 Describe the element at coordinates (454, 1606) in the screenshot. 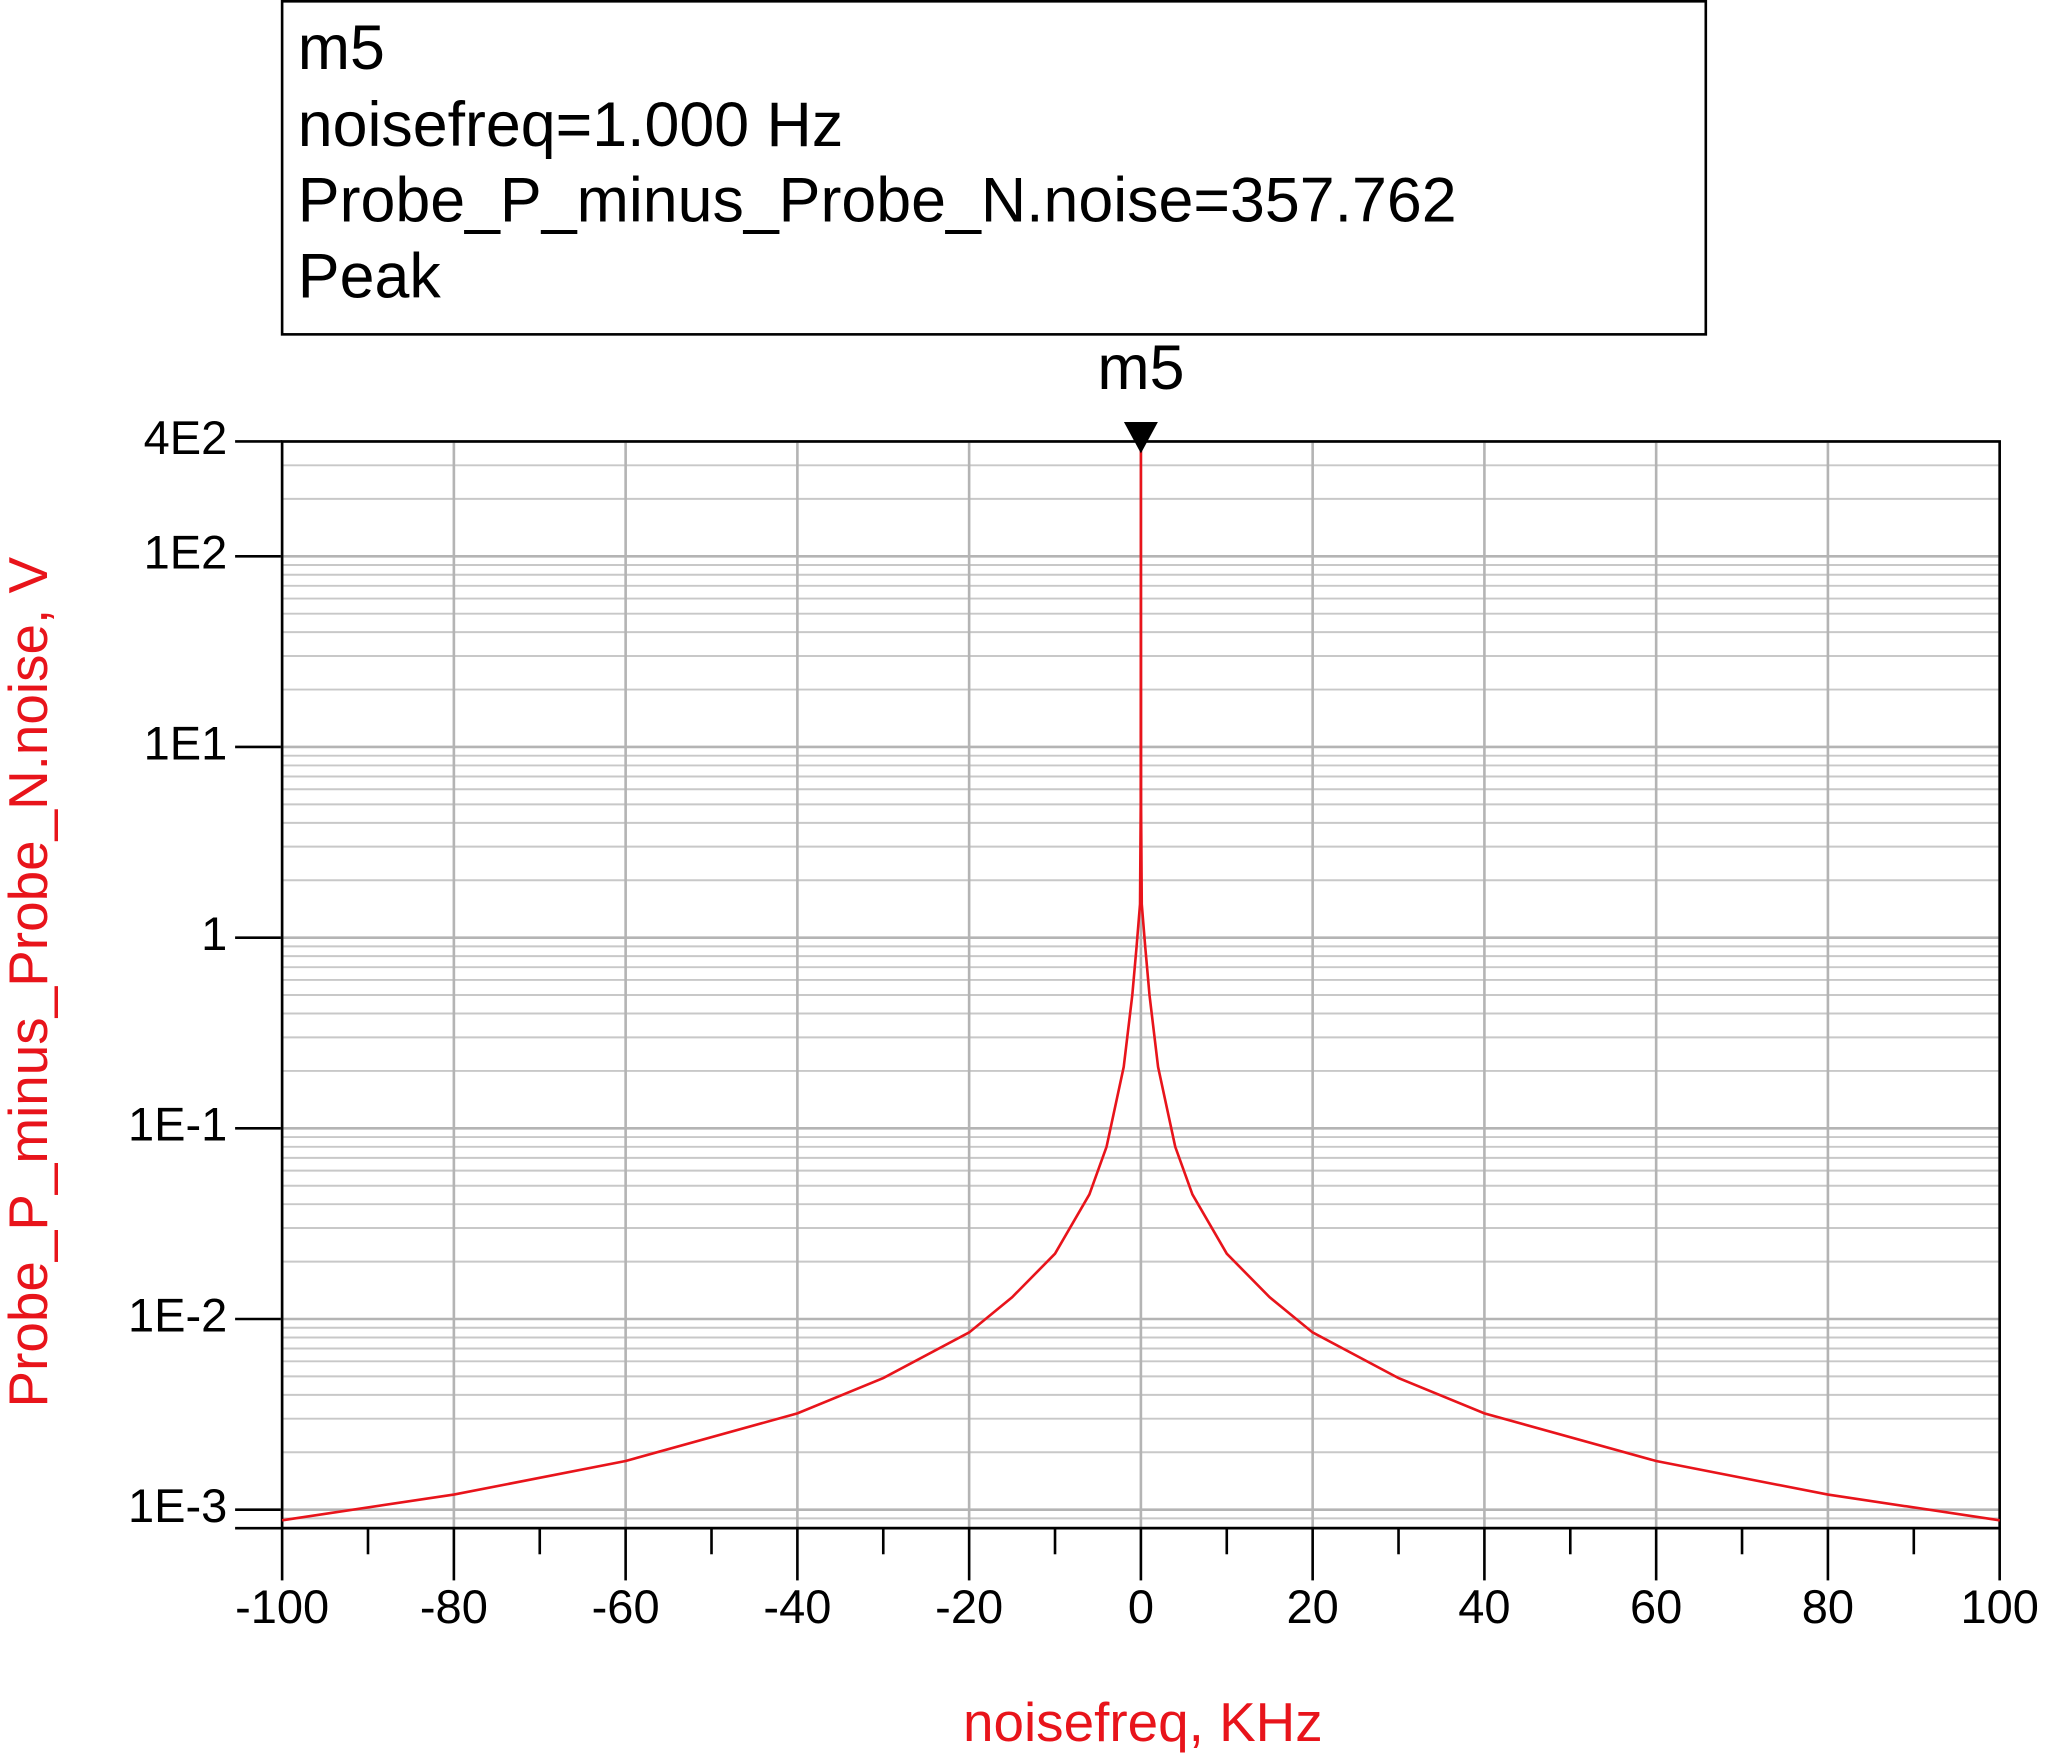

I see `x-tick-label: -80` at that location.